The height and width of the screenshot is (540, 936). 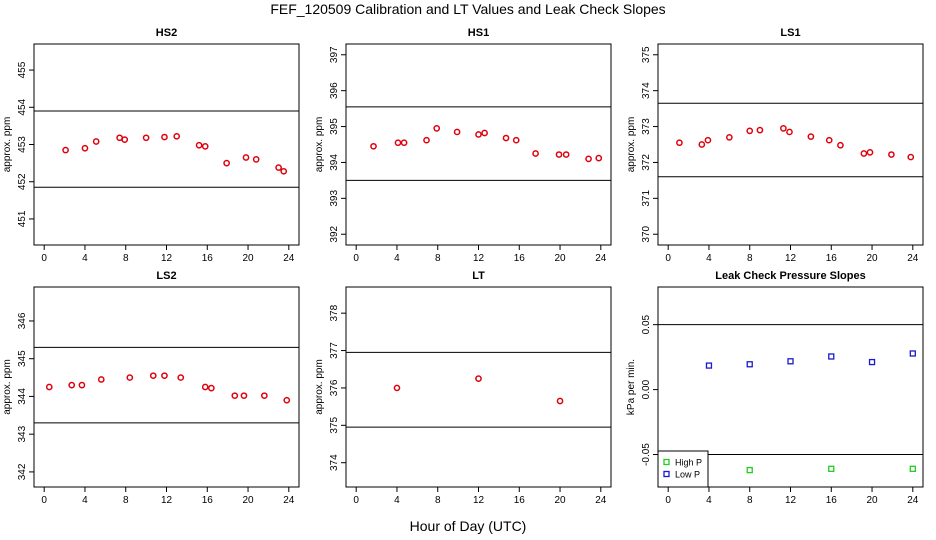 What do you see at coordinates (22, 471) in the screenshot?
I see `y-tick-label: 342` at bounding box center [22, 471].